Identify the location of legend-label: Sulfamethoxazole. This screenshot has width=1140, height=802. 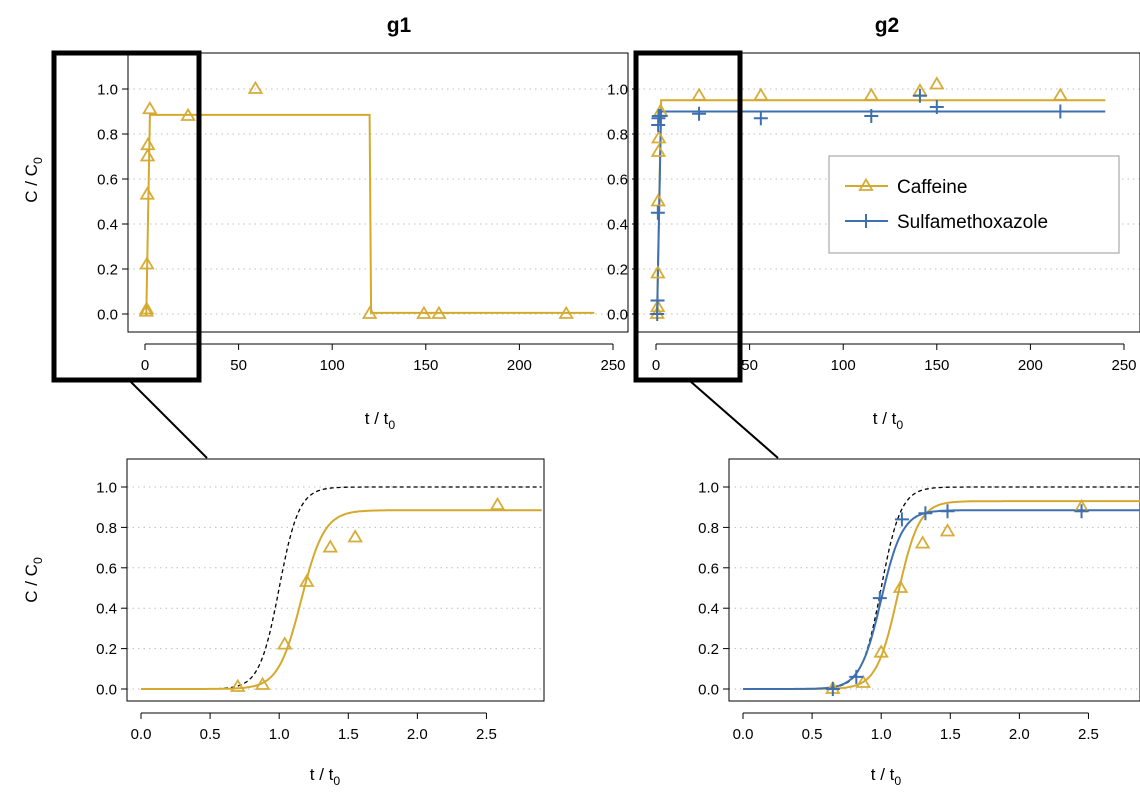
(972, 222).